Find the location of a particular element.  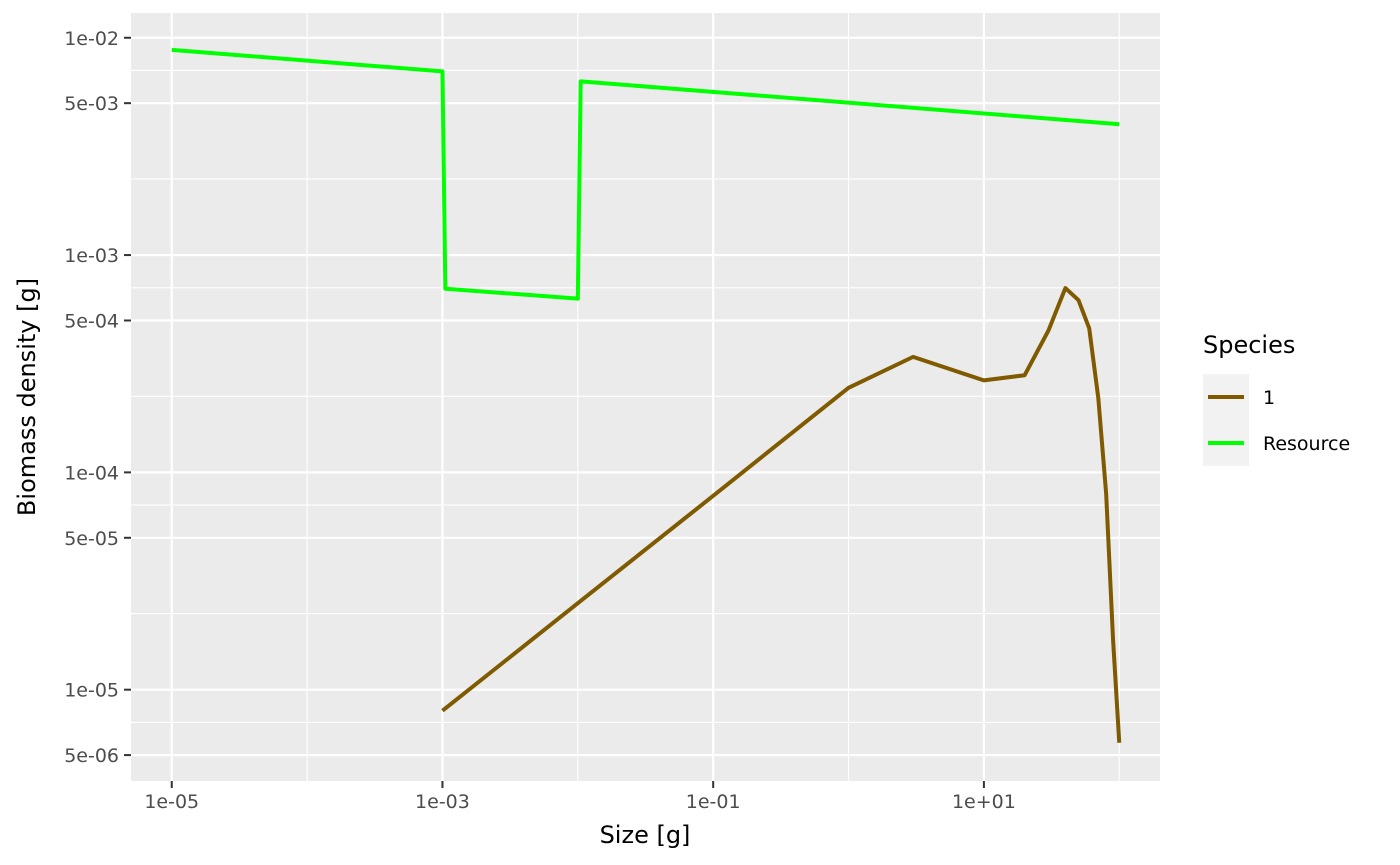

x-tick-label: 1e+01 is located at coordinates (984, 802).